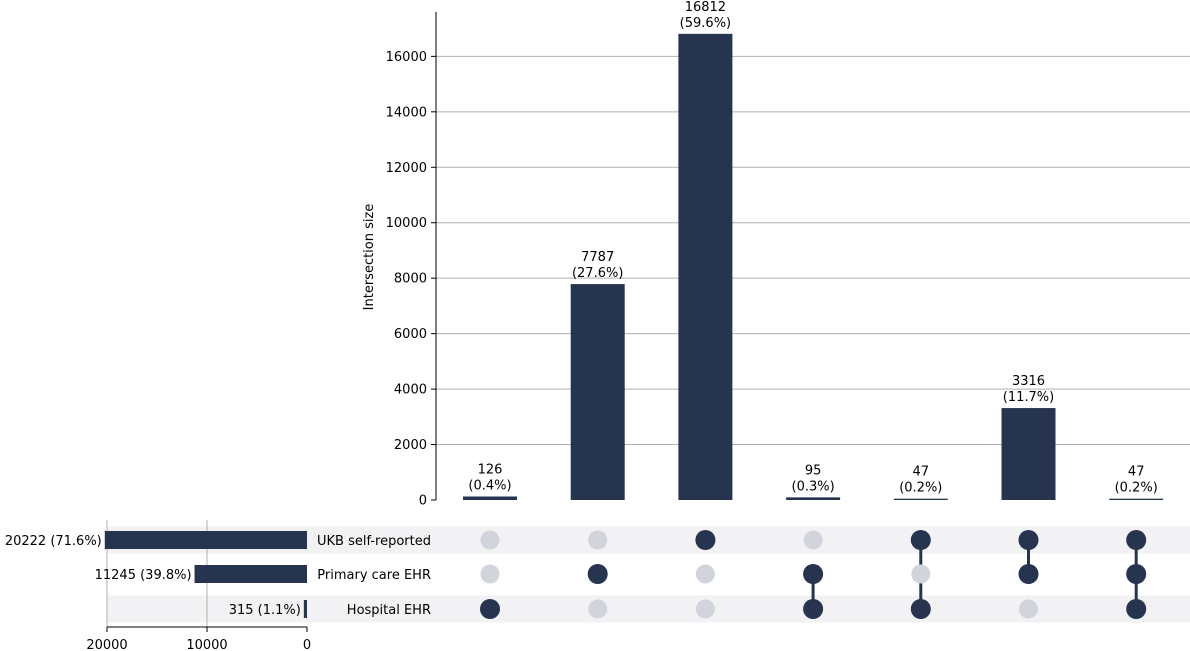  Describe the element at coordinates (265, 610) in the screenshot. I see `set-size-label: 315 (1.1%)` at that location.